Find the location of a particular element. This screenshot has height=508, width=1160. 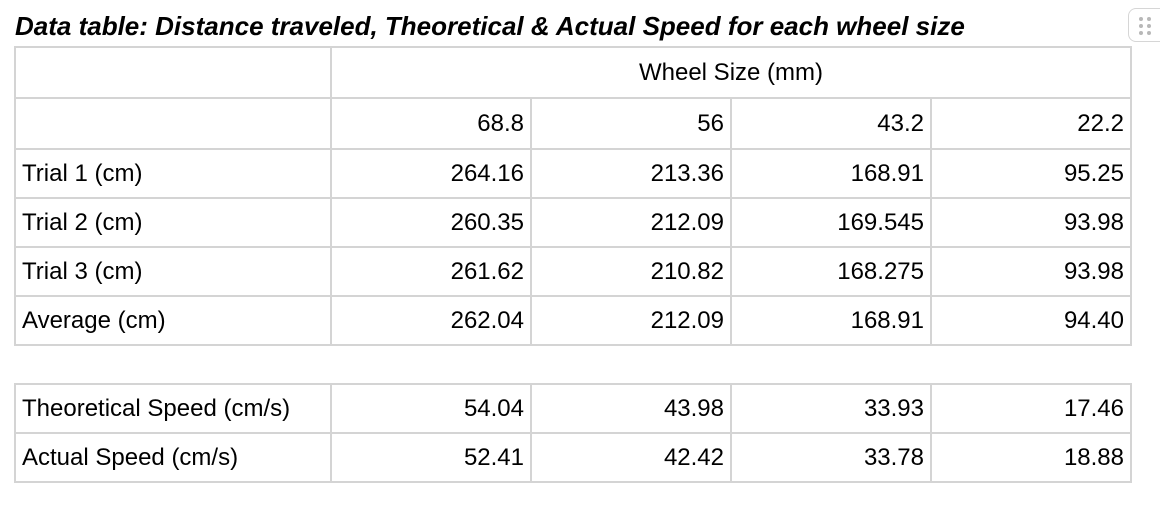

wheel-size-cell: 56 is located at coordinates (631, 123).